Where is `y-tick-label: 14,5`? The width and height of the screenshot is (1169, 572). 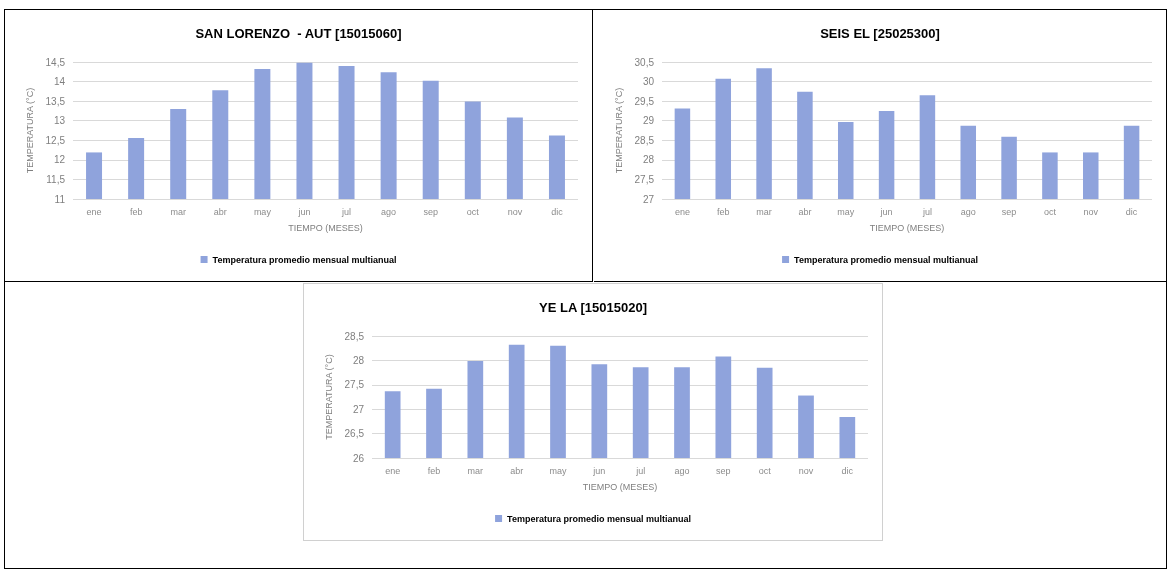 y-tick-label: 14,5 is located at coordinates (55, 62).